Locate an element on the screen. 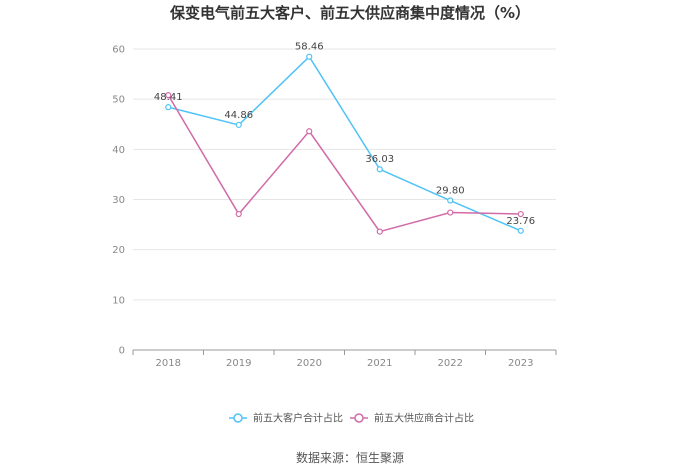 This screenshot has width=700, height=474. x-axis: 2018 2019 2020 2021 2022 2023 is located at coordinates (344, 359).